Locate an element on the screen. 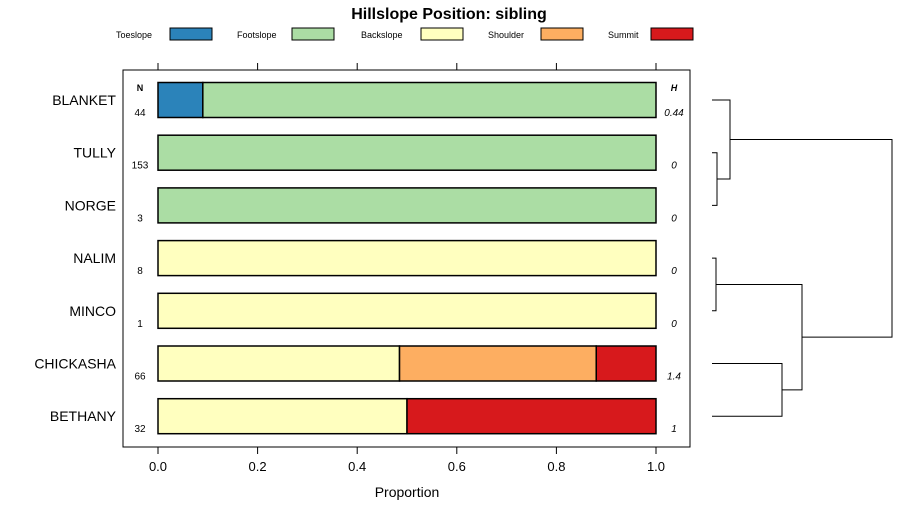 The height and width of the screenshot is (520, 900). legend-swatch-toeslope is located at coordinates (191, 34).